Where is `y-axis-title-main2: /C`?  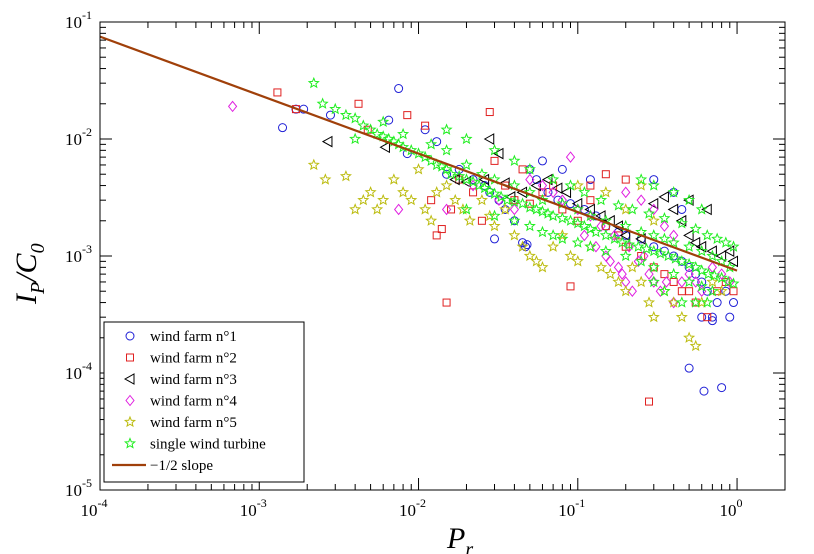
y-axis-title-main2: /C is located at coordinates (26, 267).